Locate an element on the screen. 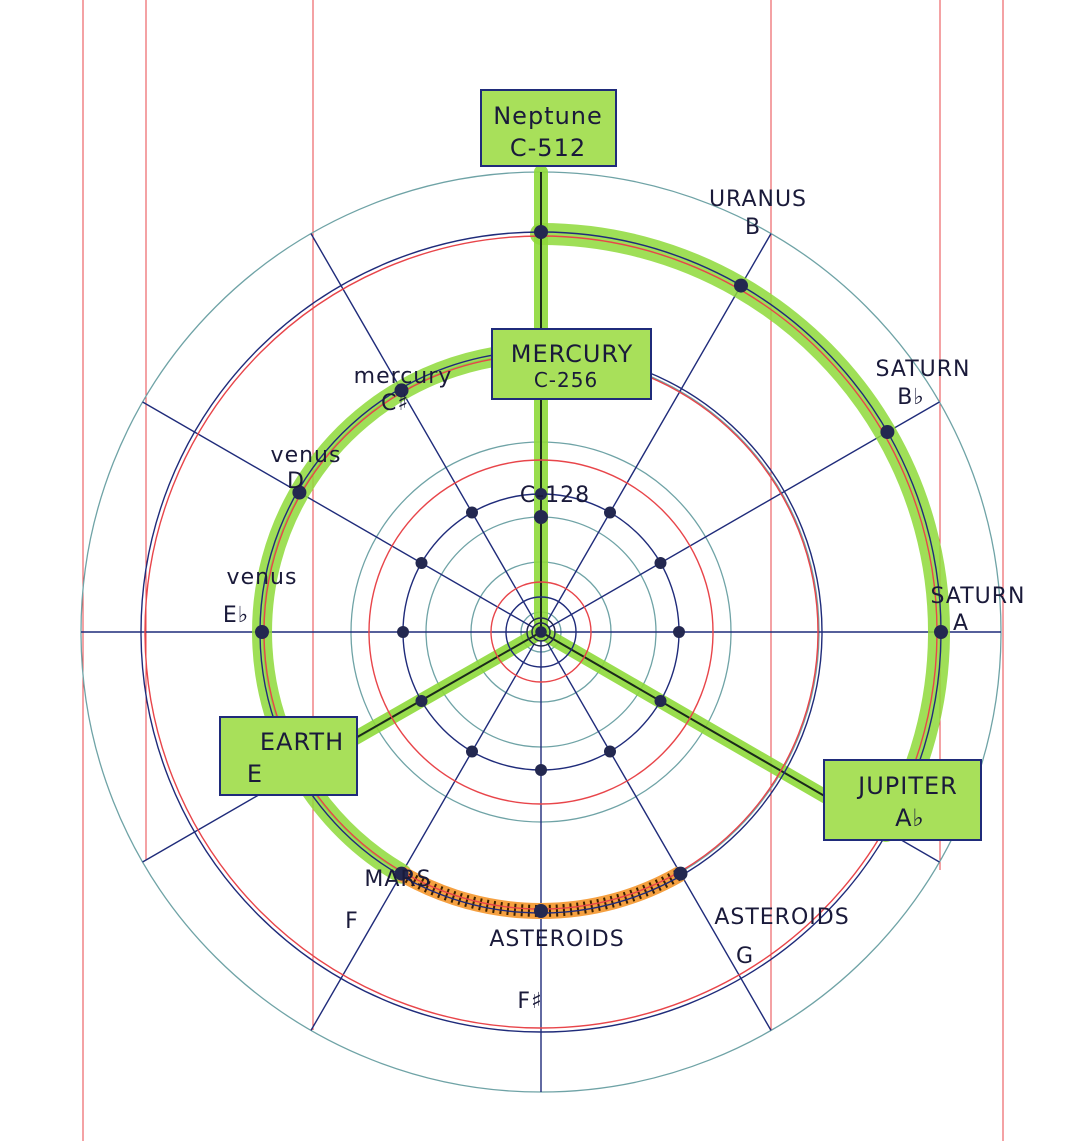  venus-lower-note: E♭ is located at coordinates (236, 615).